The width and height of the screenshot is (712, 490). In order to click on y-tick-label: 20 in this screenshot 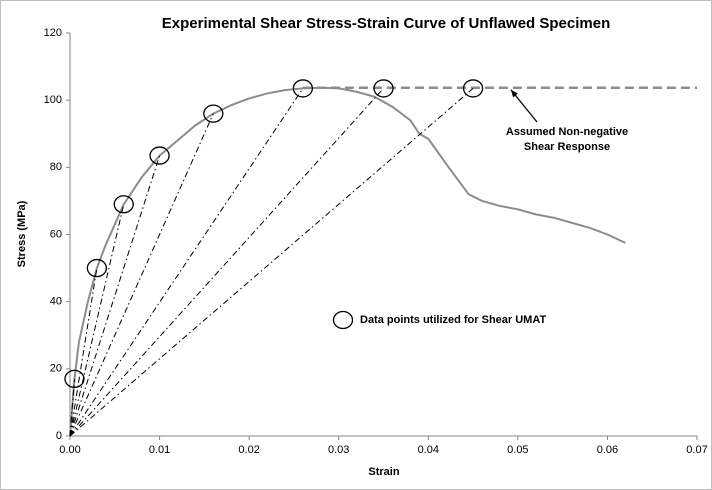, I will do `click(56, 369)`.